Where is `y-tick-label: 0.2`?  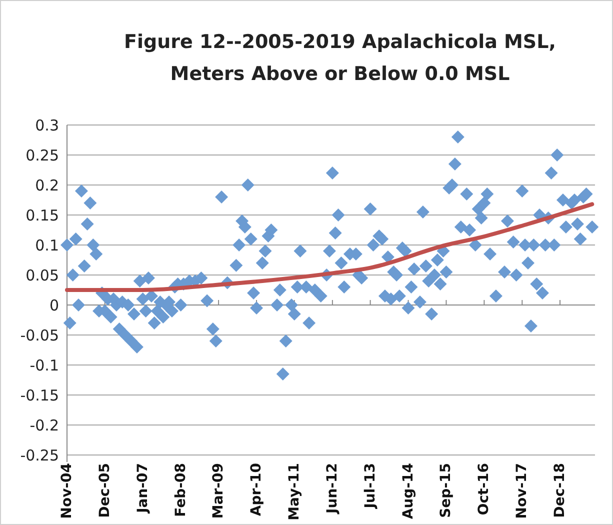
y-tick-label: 0.2 is located at coordinates (47, 185).